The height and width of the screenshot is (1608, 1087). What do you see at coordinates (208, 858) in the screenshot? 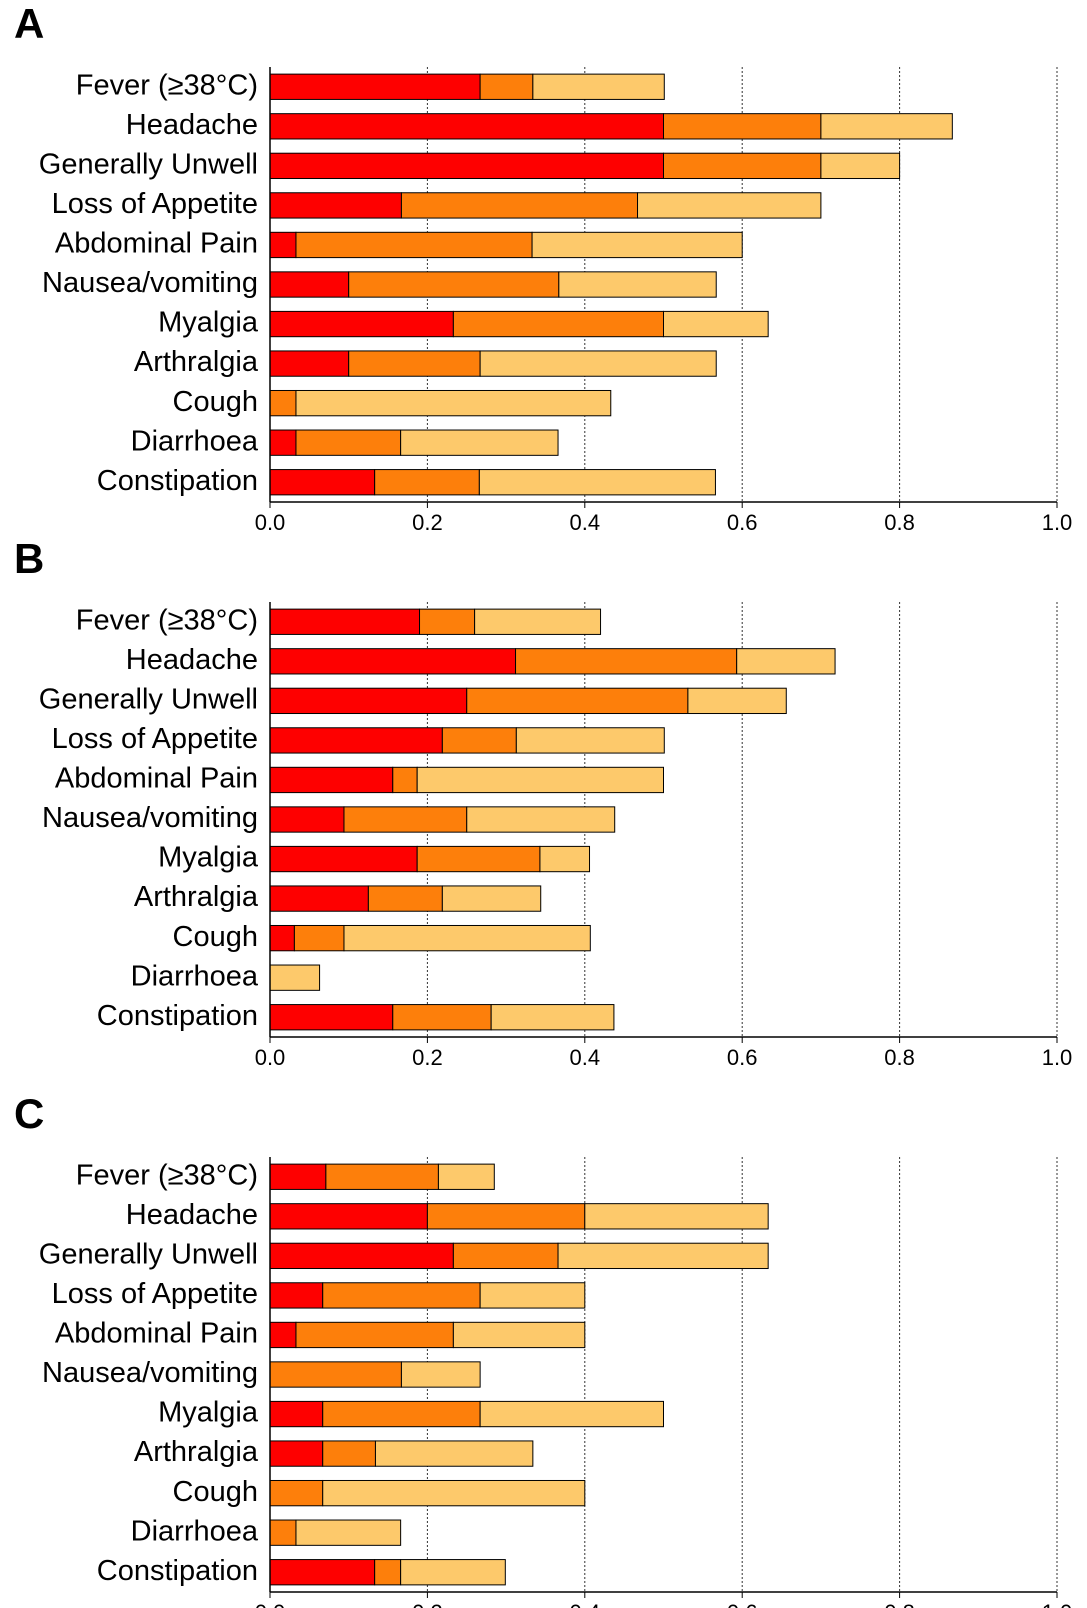
I see `y-tick-label: Myalgia` at bounding box center [208, 858].